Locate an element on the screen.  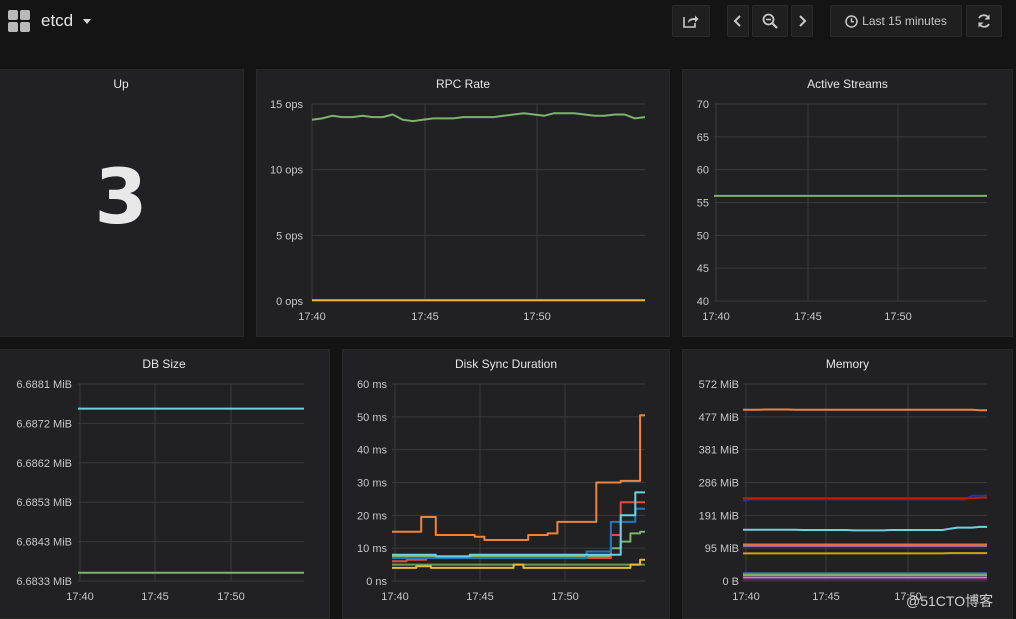
panel-up: Up 3 is located at coordinates (122, 203).